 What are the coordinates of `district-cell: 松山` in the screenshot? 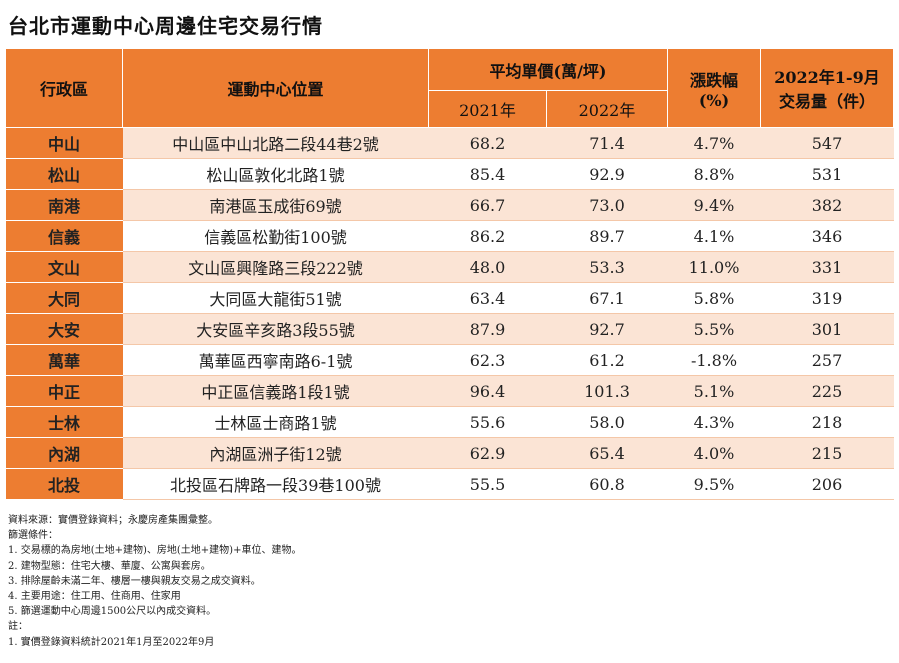 It's located at (64, 174).